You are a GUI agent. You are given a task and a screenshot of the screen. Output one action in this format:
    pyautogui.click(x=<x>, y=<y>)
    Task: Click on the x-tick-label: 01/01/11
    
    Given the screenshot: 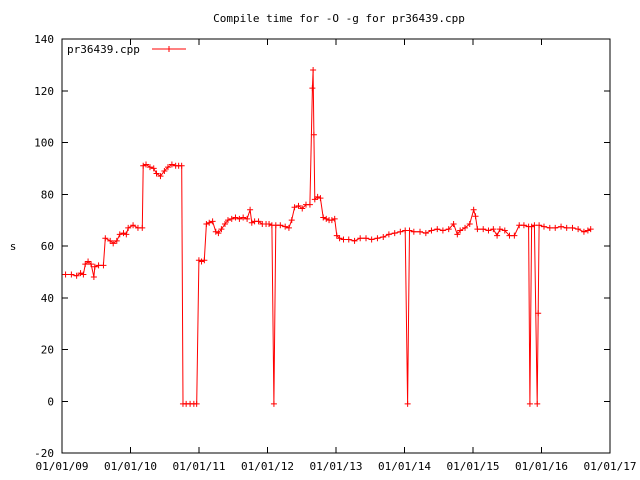 What is the action you would take?
    pyautogui.click(x=199, y=466)
    